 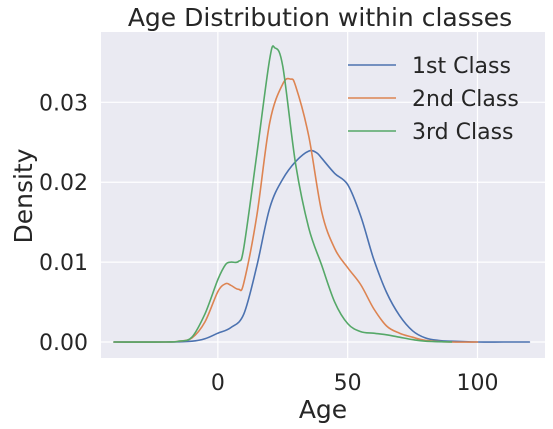 What do you see at coordinates (477, 383) in the screenshot?
I see `x-tick-label: 100` at bounding box center [477, 383].